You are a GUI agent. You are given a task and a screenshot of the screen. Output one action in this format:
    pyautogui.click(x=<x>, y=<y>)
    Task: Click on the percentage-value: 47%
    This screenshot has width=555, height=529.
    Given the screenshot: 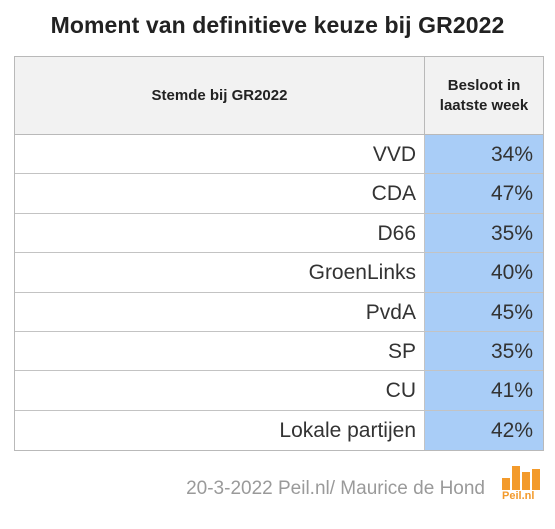 What is the action you would take?
    pyautogui.click(x=484, y=193)
    